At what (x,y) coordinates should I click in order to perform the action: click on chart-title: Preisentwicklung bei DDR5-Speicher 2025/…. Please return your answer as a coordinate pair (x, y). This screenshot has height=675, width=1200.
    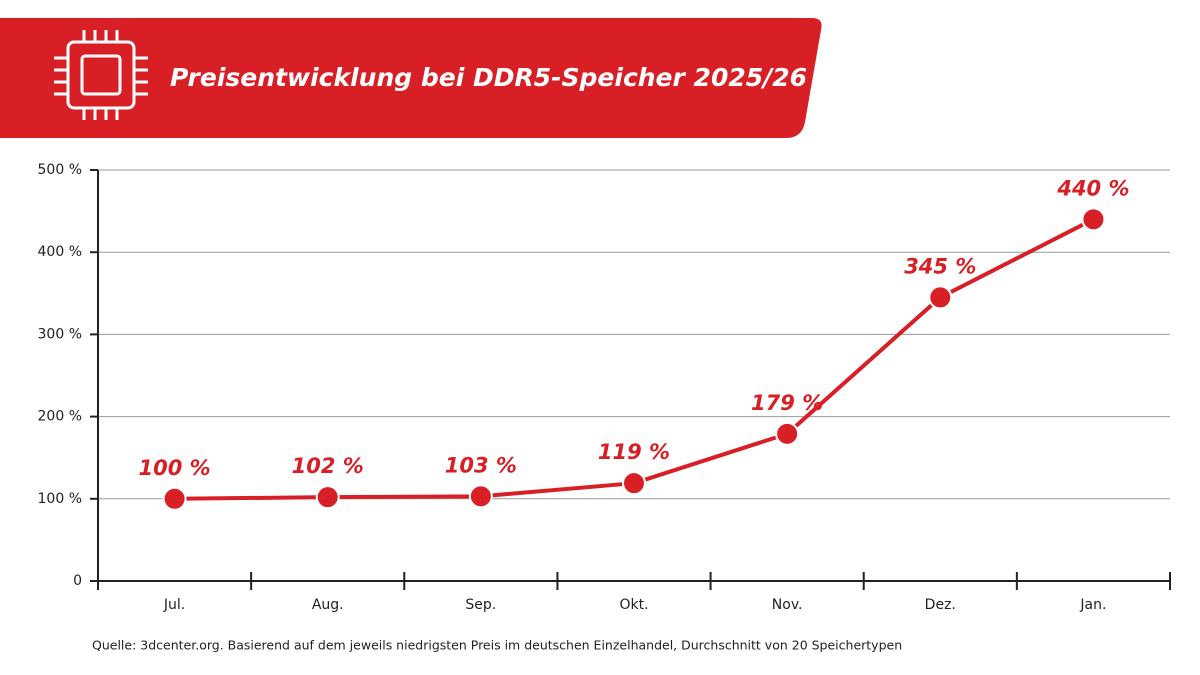
    Looking at the image, I should click on (488, 77).